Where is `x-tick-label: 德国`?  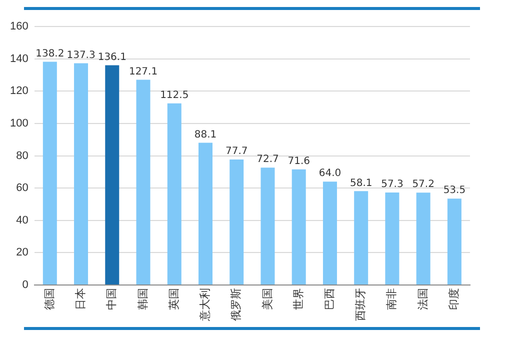 x-tick-label: 德国 is located at coordinates (50, 299).